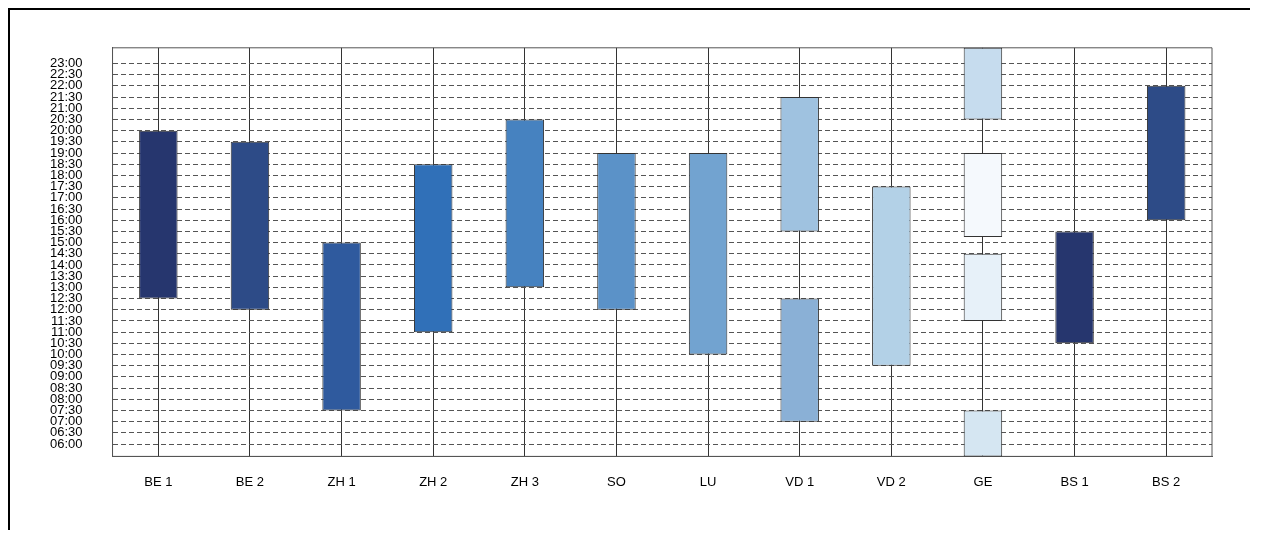 The height and width of the screenshot is (552, 1263). What do you see at coordinates (433, 481) in the screenshot?
I see `x-tick-label: ZH 2` at bounding box center [433, 481].